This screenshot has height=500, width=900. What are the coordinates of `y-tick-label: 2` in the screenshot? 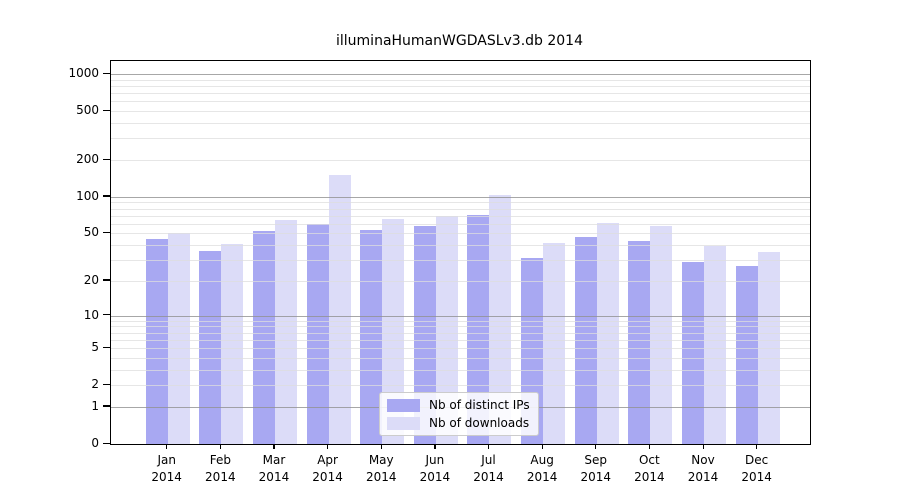 It's located at (95, 384).